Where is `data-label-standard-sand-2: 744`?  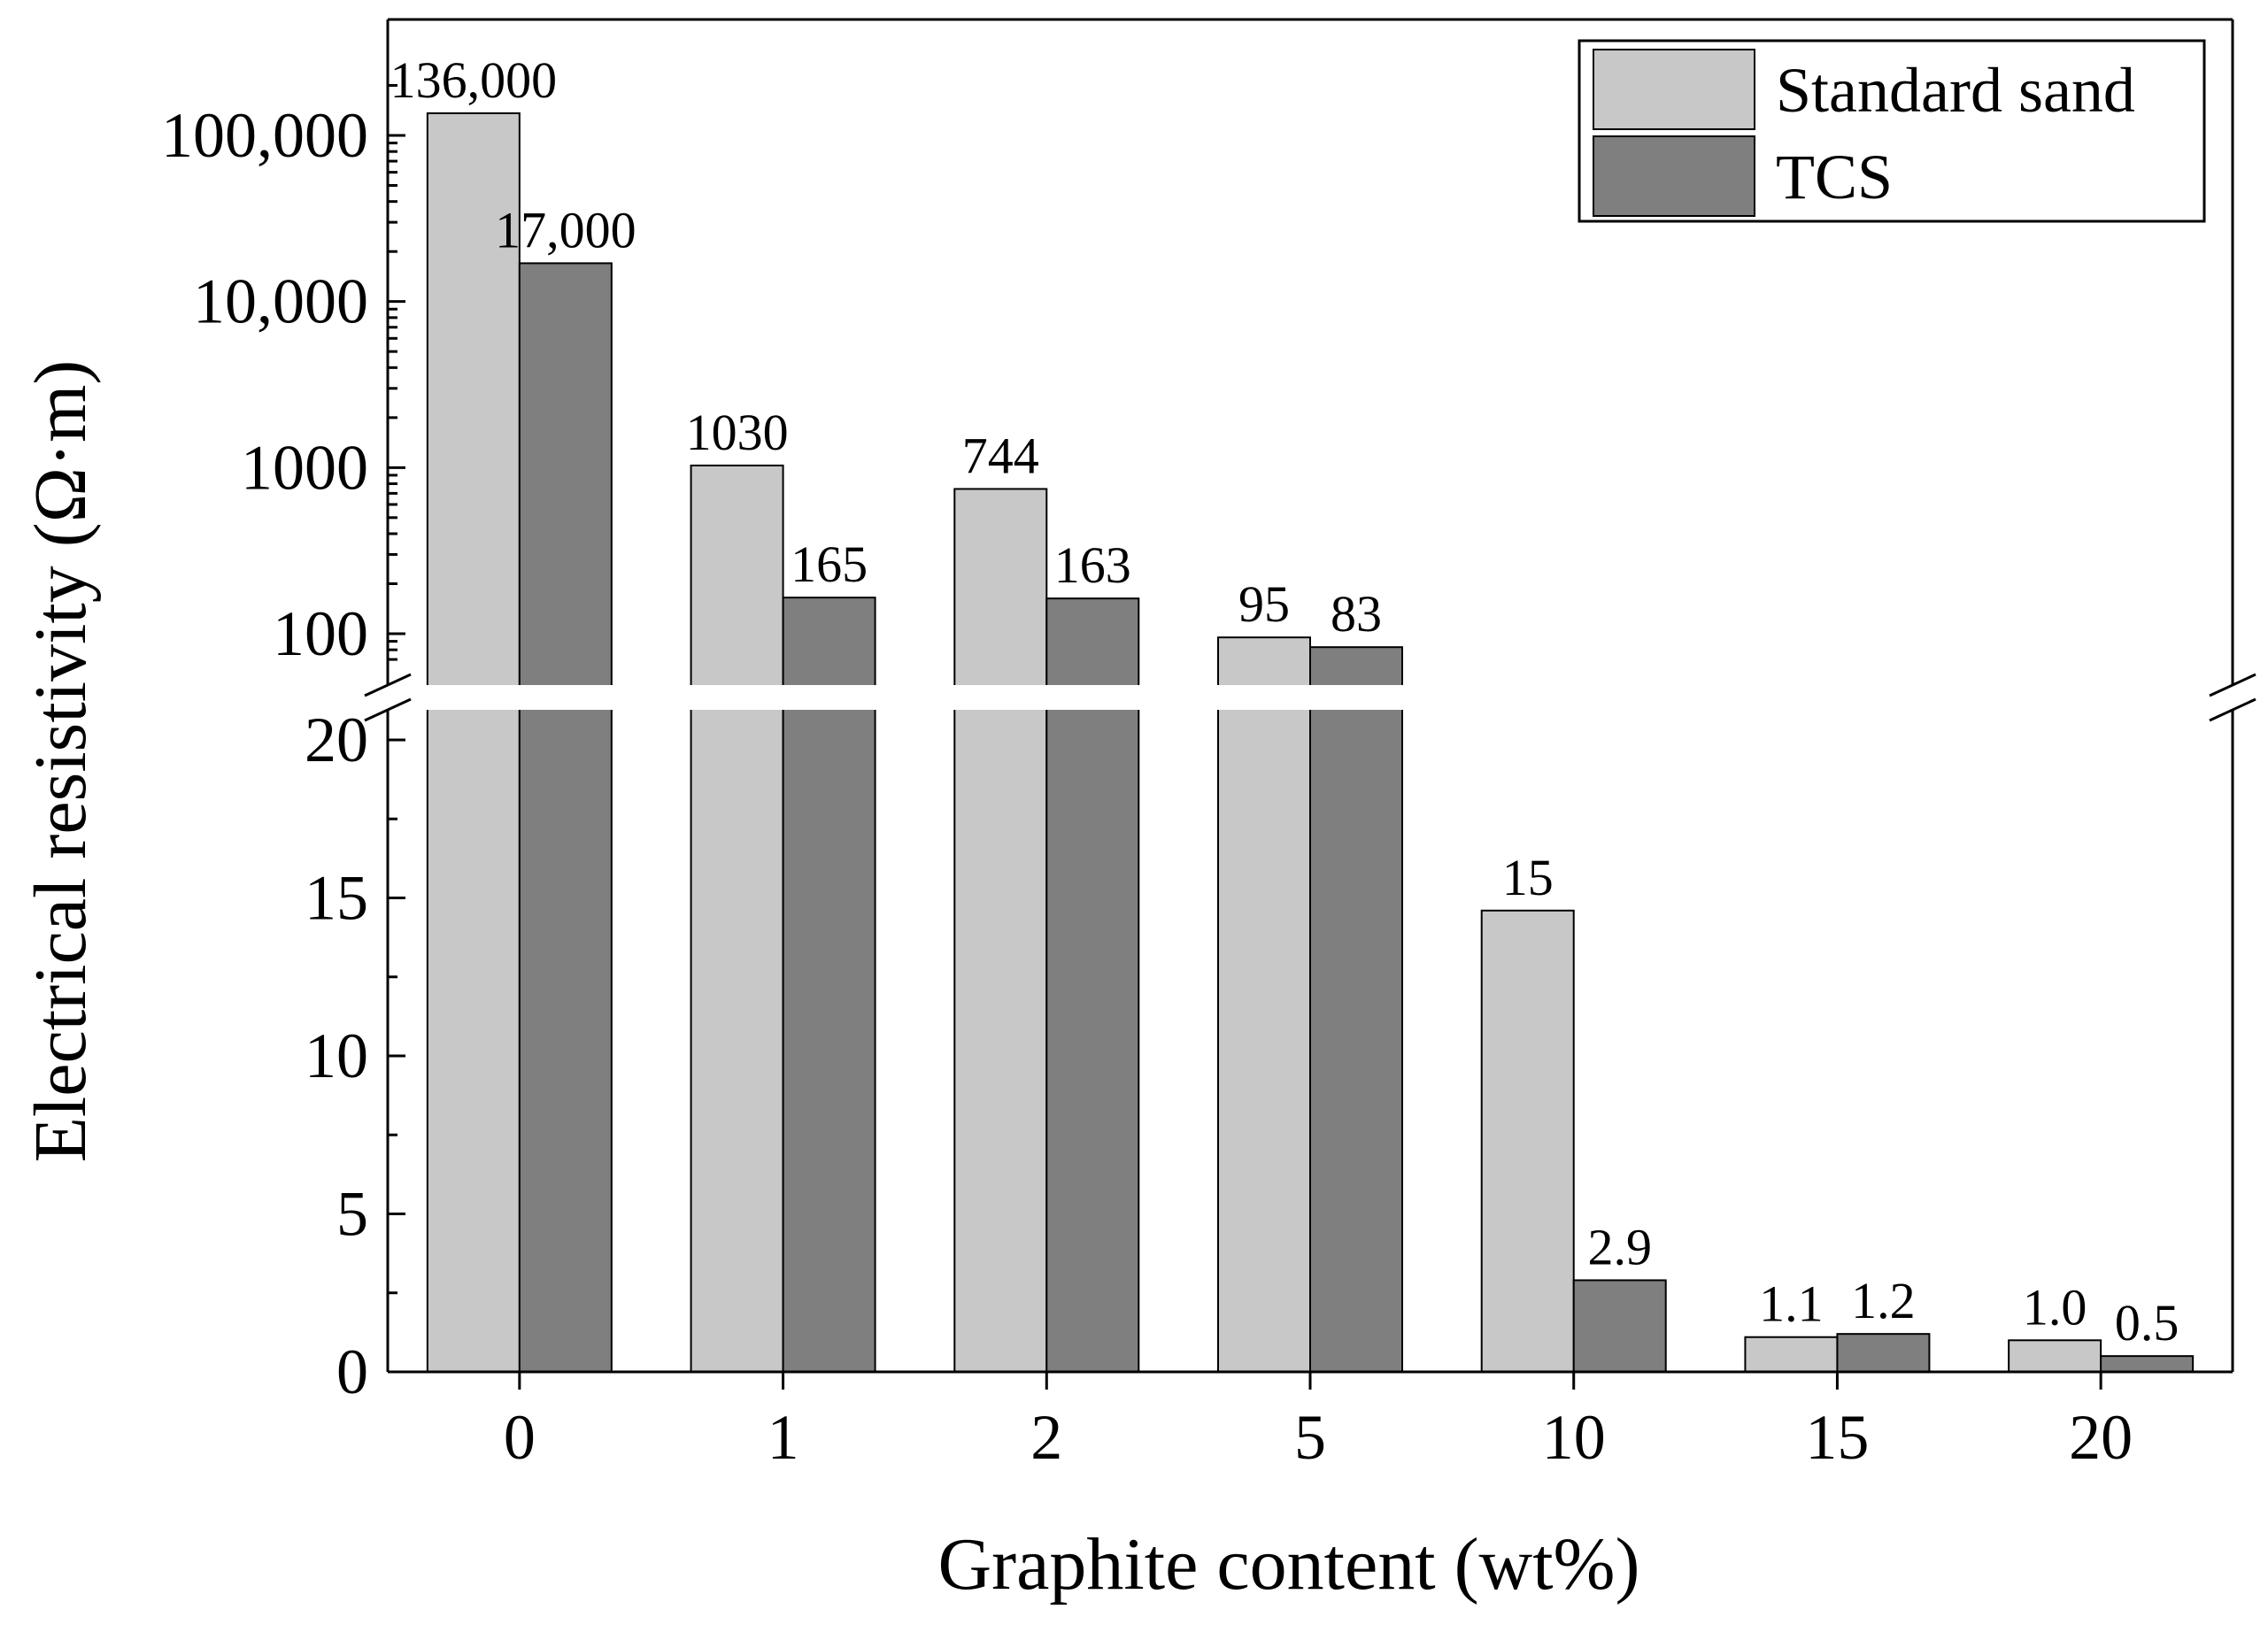
data-label-standard-sand-2: 744 is located at coordinates (1000, 455).